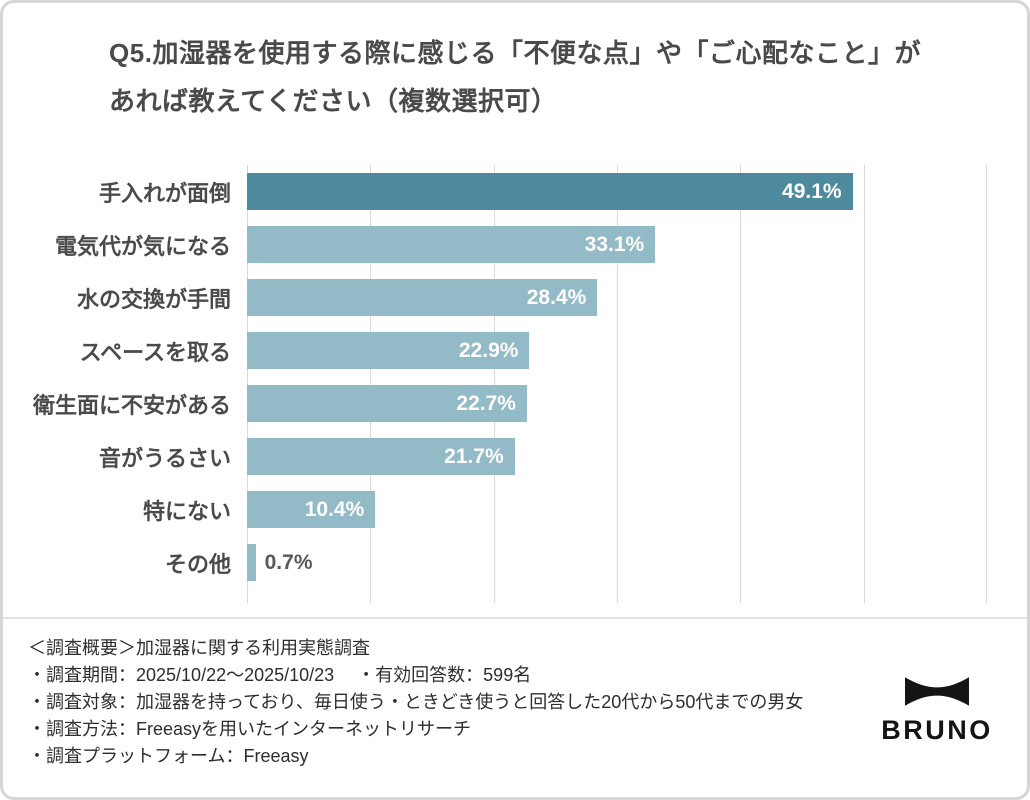  What do you see at coordinates (937, 710) in the screenshot?
I see `bruno-logo: BRUNO` at bounding box center [937, 710].